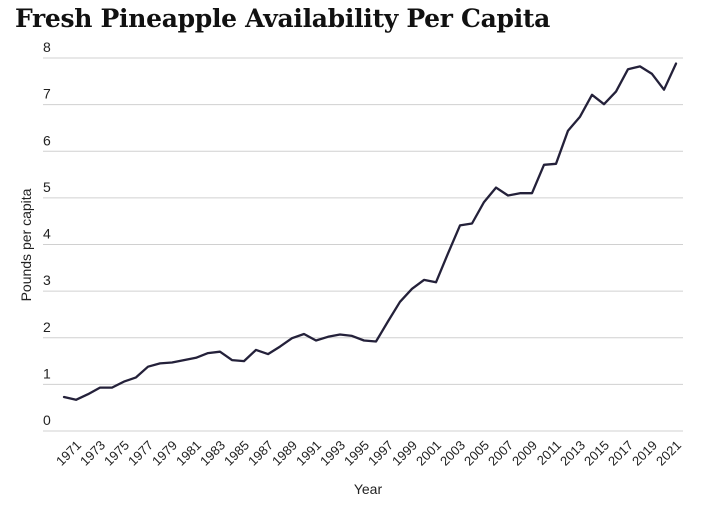 The width and height of the screenshot is (723, 519). Describe the element at coordinates (92, 453) in the screenshot. I see `x-tick-label: 1973` at that location.